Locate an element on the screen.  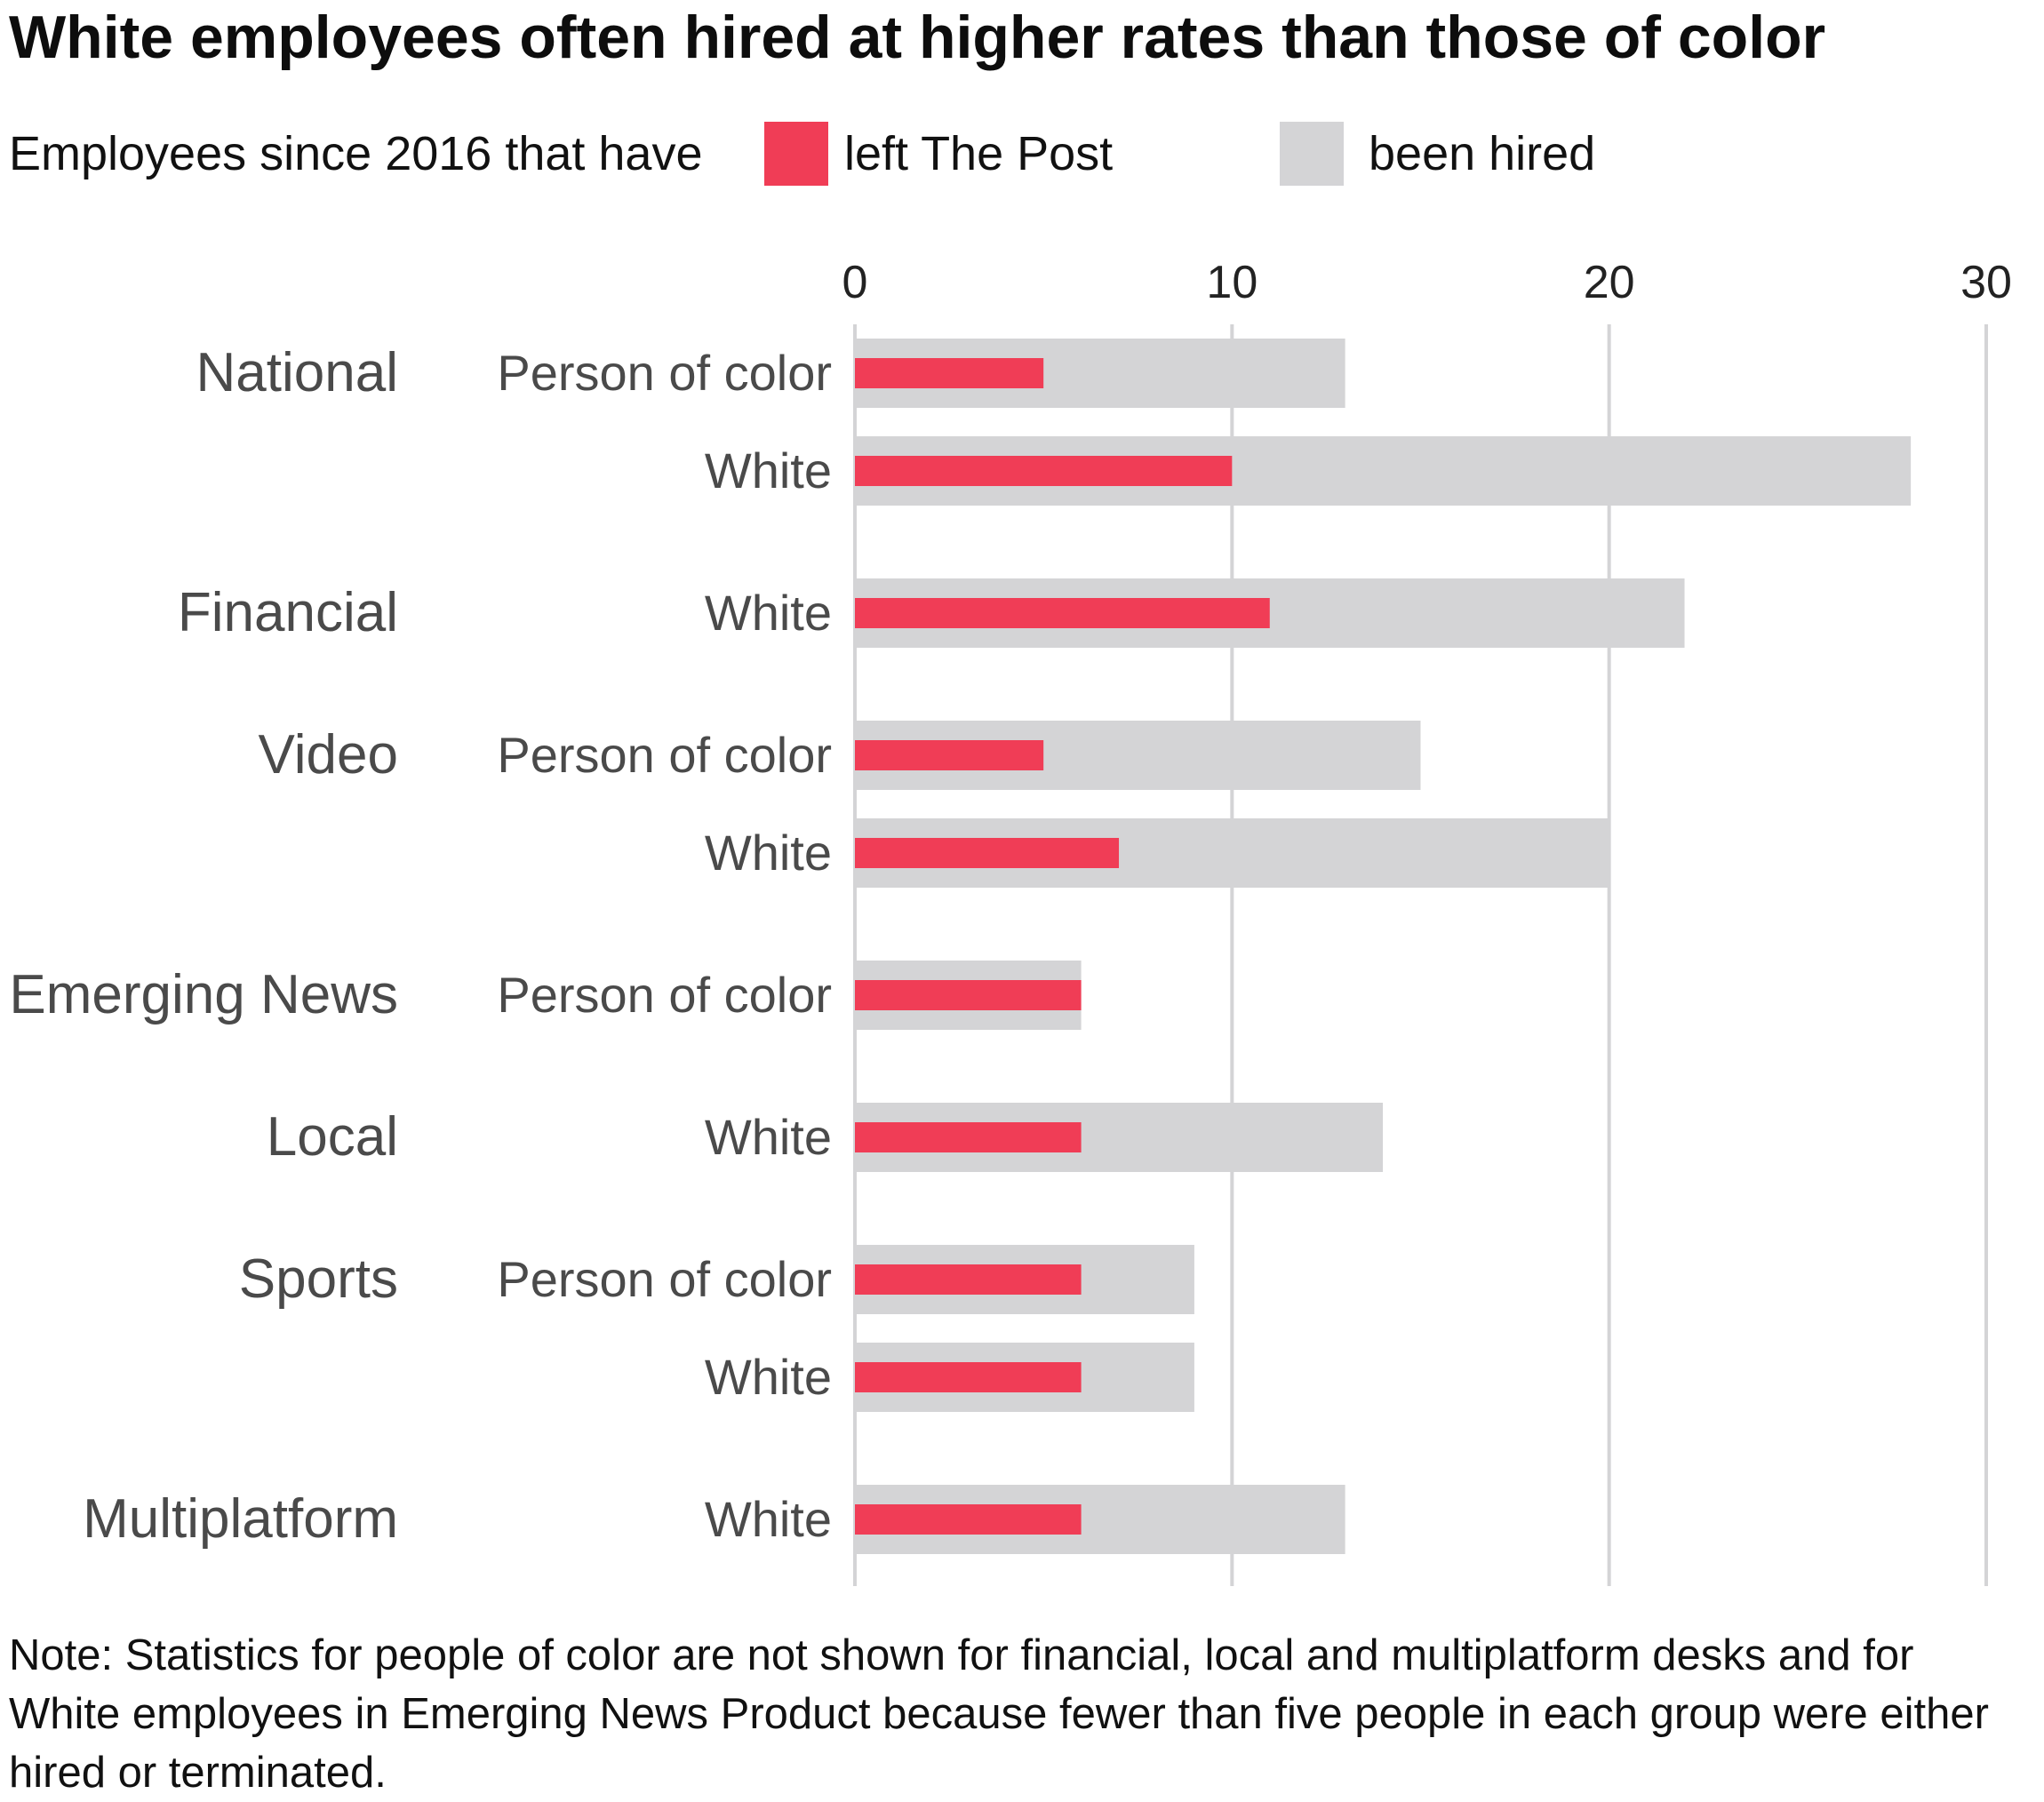
legend-swatch-left is located at coordinates (796, 154).